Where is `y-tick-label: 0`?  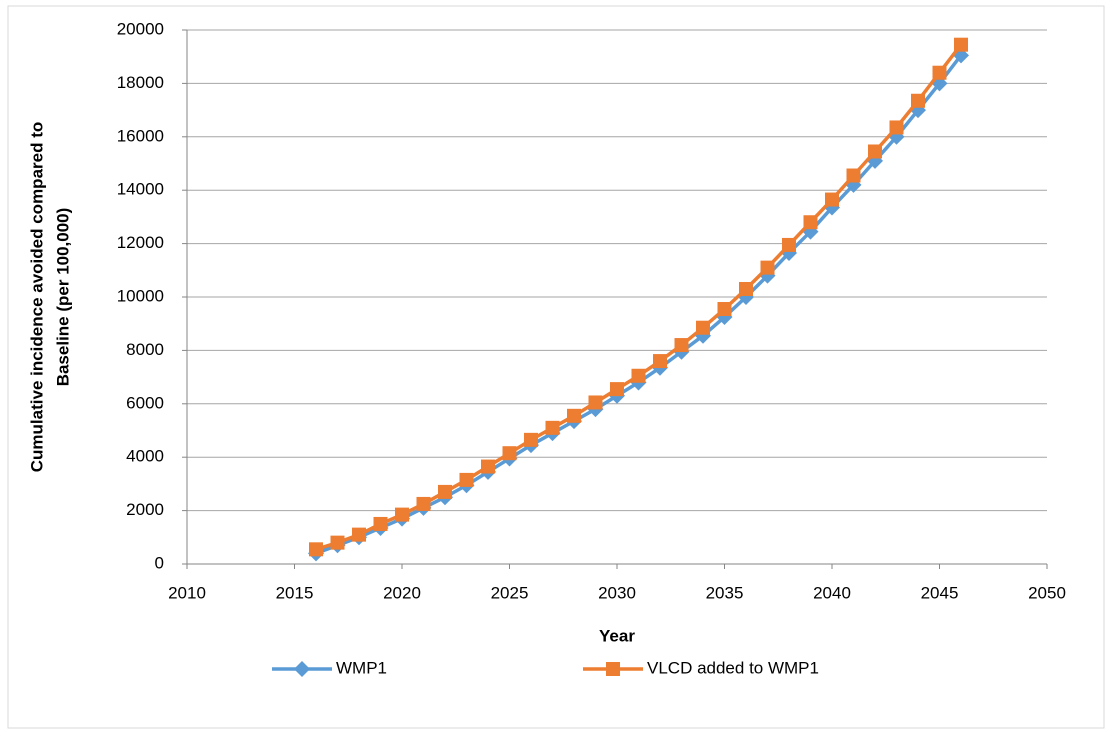 y-tick-label: 0 is located at coordinates (159, 562).